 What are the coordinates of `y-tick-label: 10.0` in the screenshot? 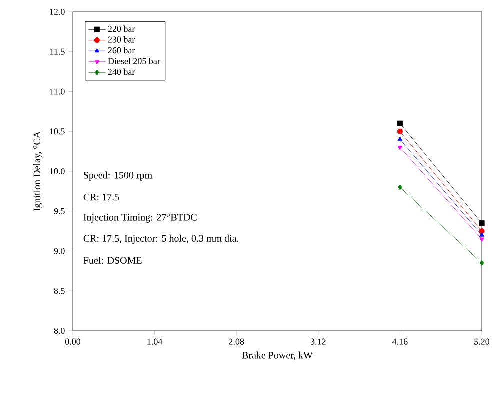 It's located at (57, 171).